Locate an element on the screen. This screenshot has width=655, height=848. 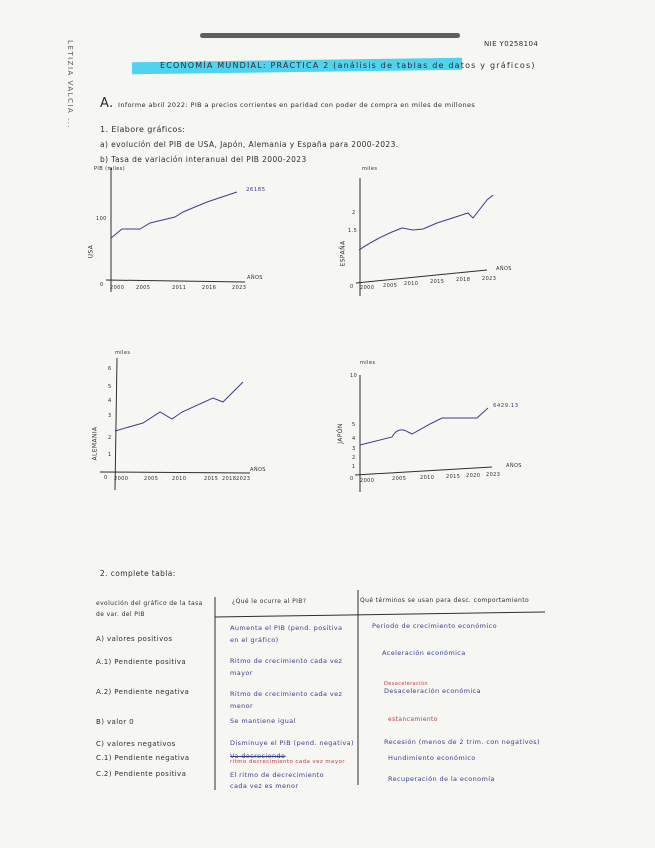
row-term: estancamiento is located at coordinates (413, 719).